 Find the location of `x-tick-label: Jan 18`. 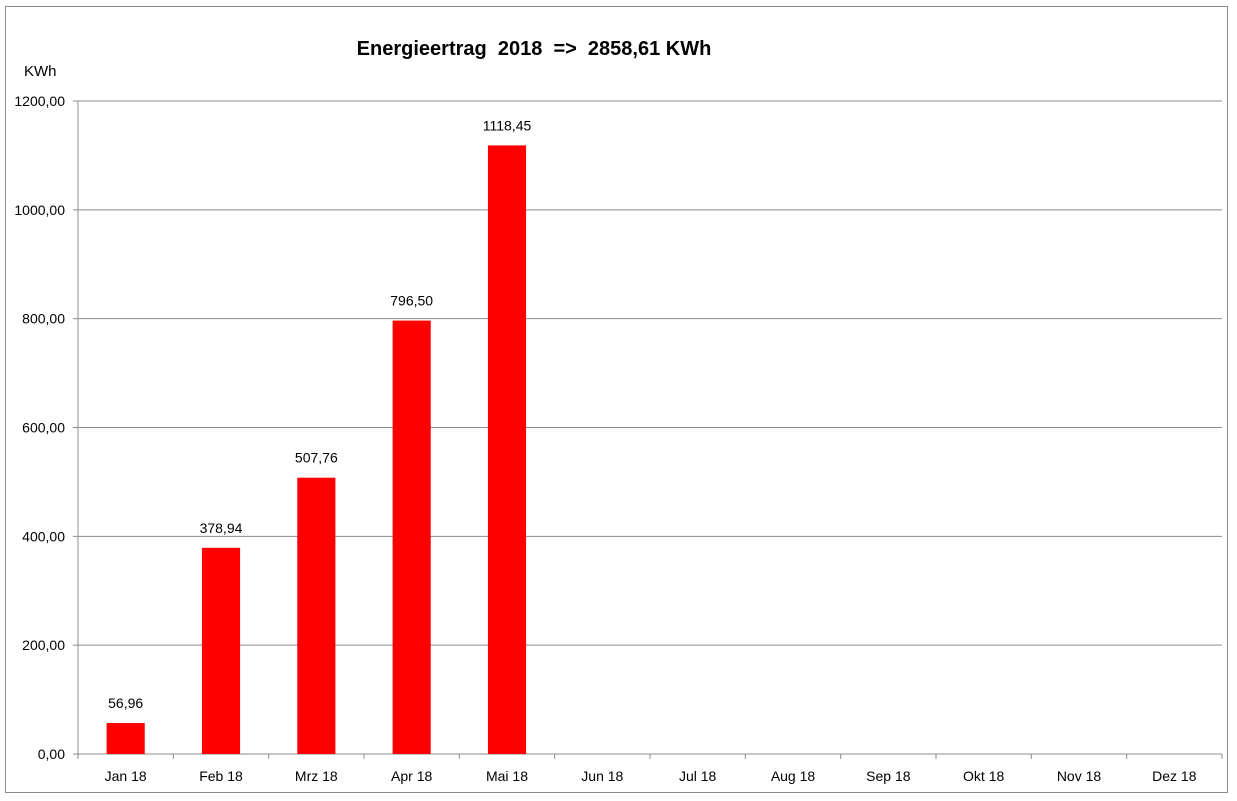

x-tick-label: Jan 18 is located at coordinates (126, 776).